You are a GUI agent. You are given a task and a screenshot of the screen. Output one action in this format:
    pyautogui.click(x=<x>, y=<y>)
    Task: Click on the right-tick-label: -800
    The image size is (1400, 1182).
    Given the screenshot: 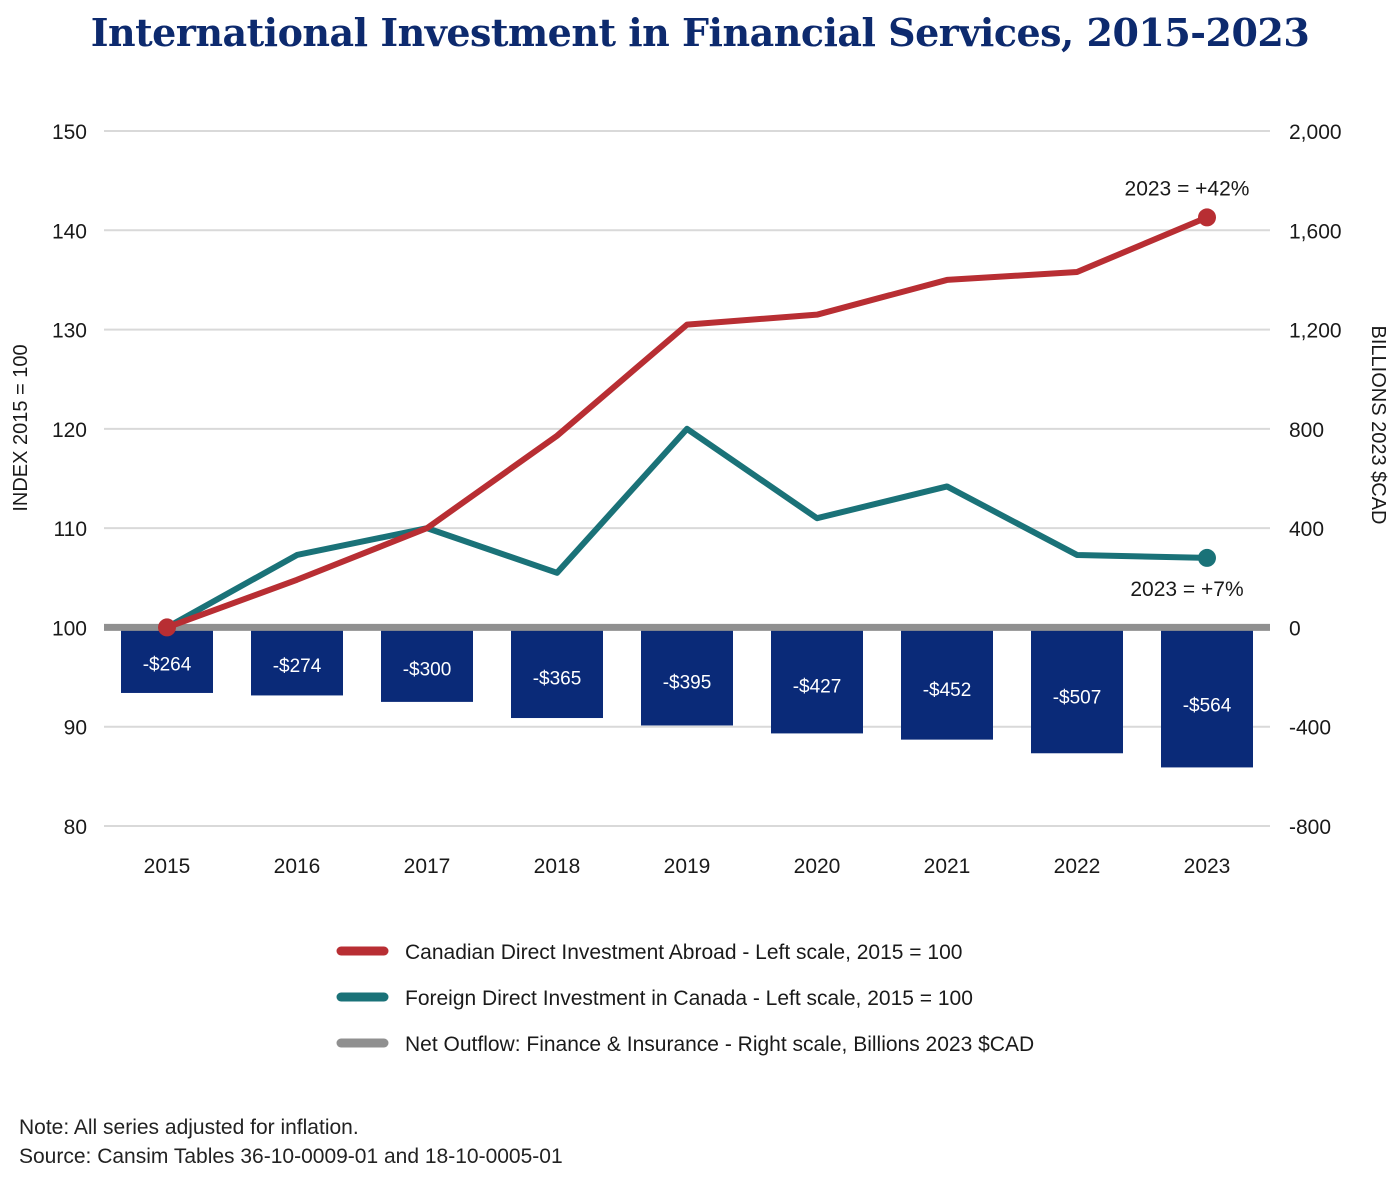 What is the action you would take?
    pyautogui.click(x=1310, y=827)
    